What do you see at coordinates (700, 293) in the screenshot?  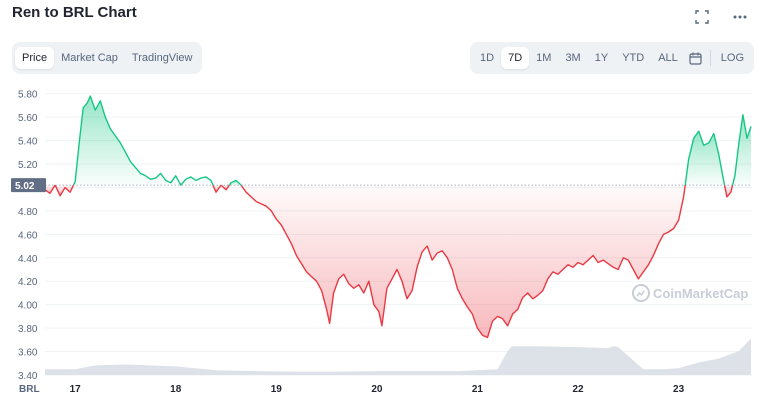 I see `watermark-text: CoinMarketCap` at bounding box center [700, 293].